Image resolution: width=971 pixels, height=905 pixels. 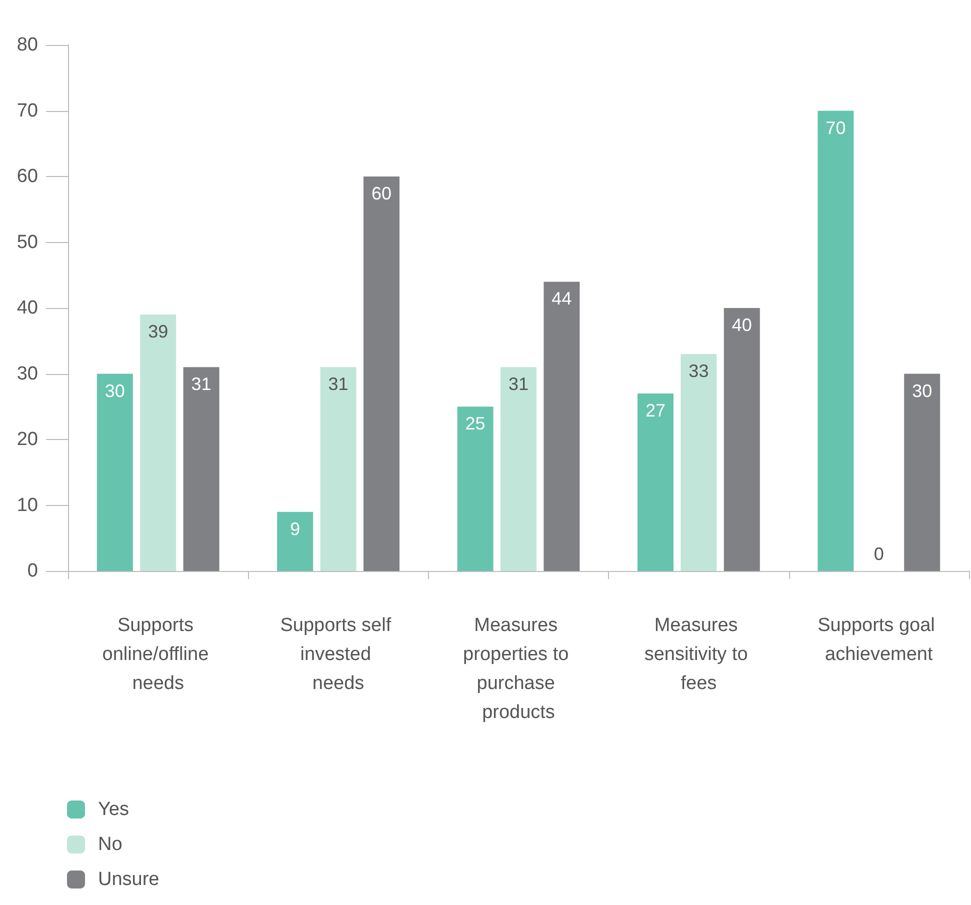 I want to click on y-tick-label: 60, so click(x=27, y=176).